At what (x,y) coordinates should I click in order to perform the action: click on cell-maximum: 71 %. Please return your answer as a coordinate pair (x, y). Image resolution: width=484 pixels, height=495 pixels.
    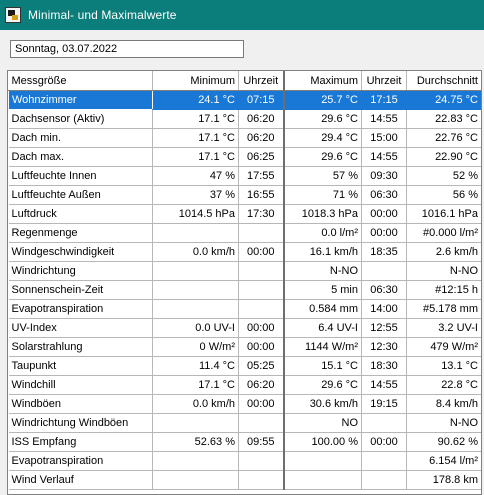
    Looking at the image, I should click on (322, 195).